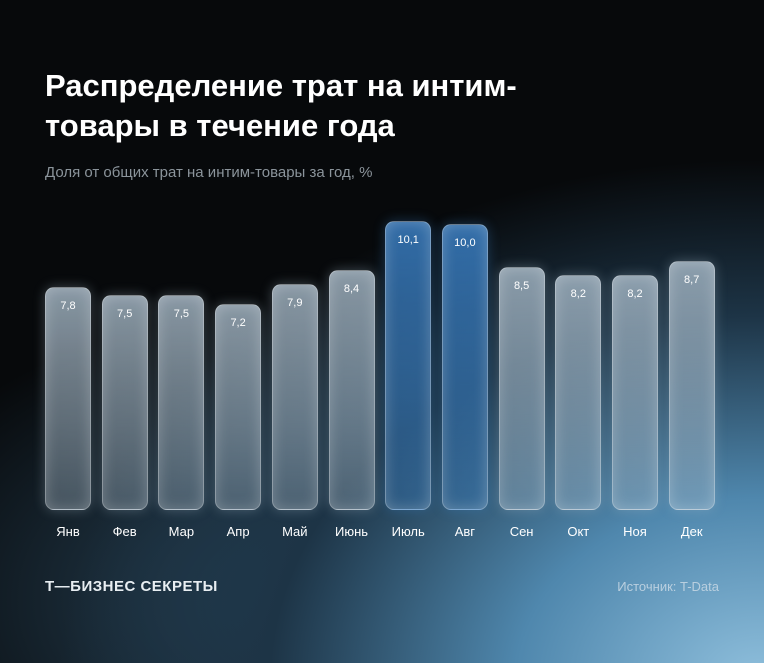  What do you see at coordinates (351, 288) in the screenshot?
I see `value-label: 8,4` at bounding box center [351, 288].